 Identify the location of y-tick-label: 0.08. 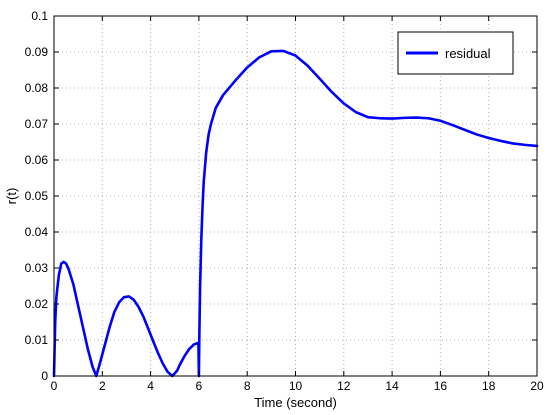
(37, 88).